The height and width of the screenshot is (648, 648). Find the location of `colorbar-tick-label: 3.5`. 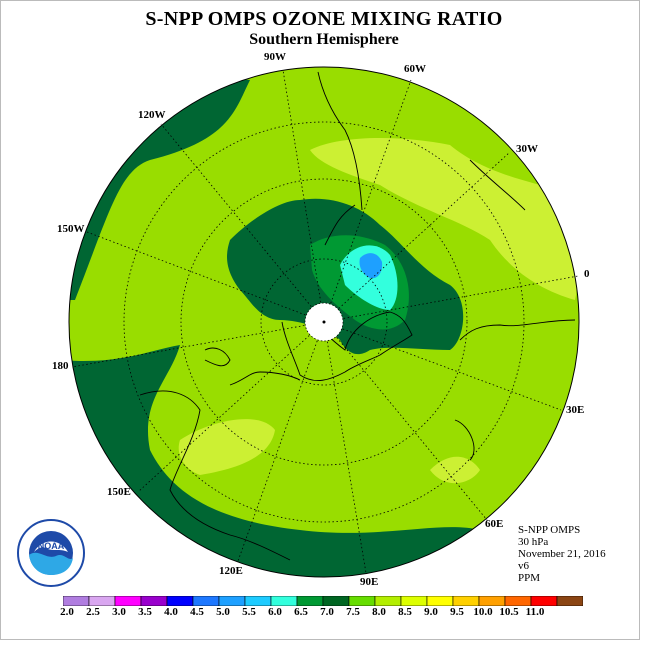

colorbar-tick-label: 3.5 is located at coordinates (145, 612).